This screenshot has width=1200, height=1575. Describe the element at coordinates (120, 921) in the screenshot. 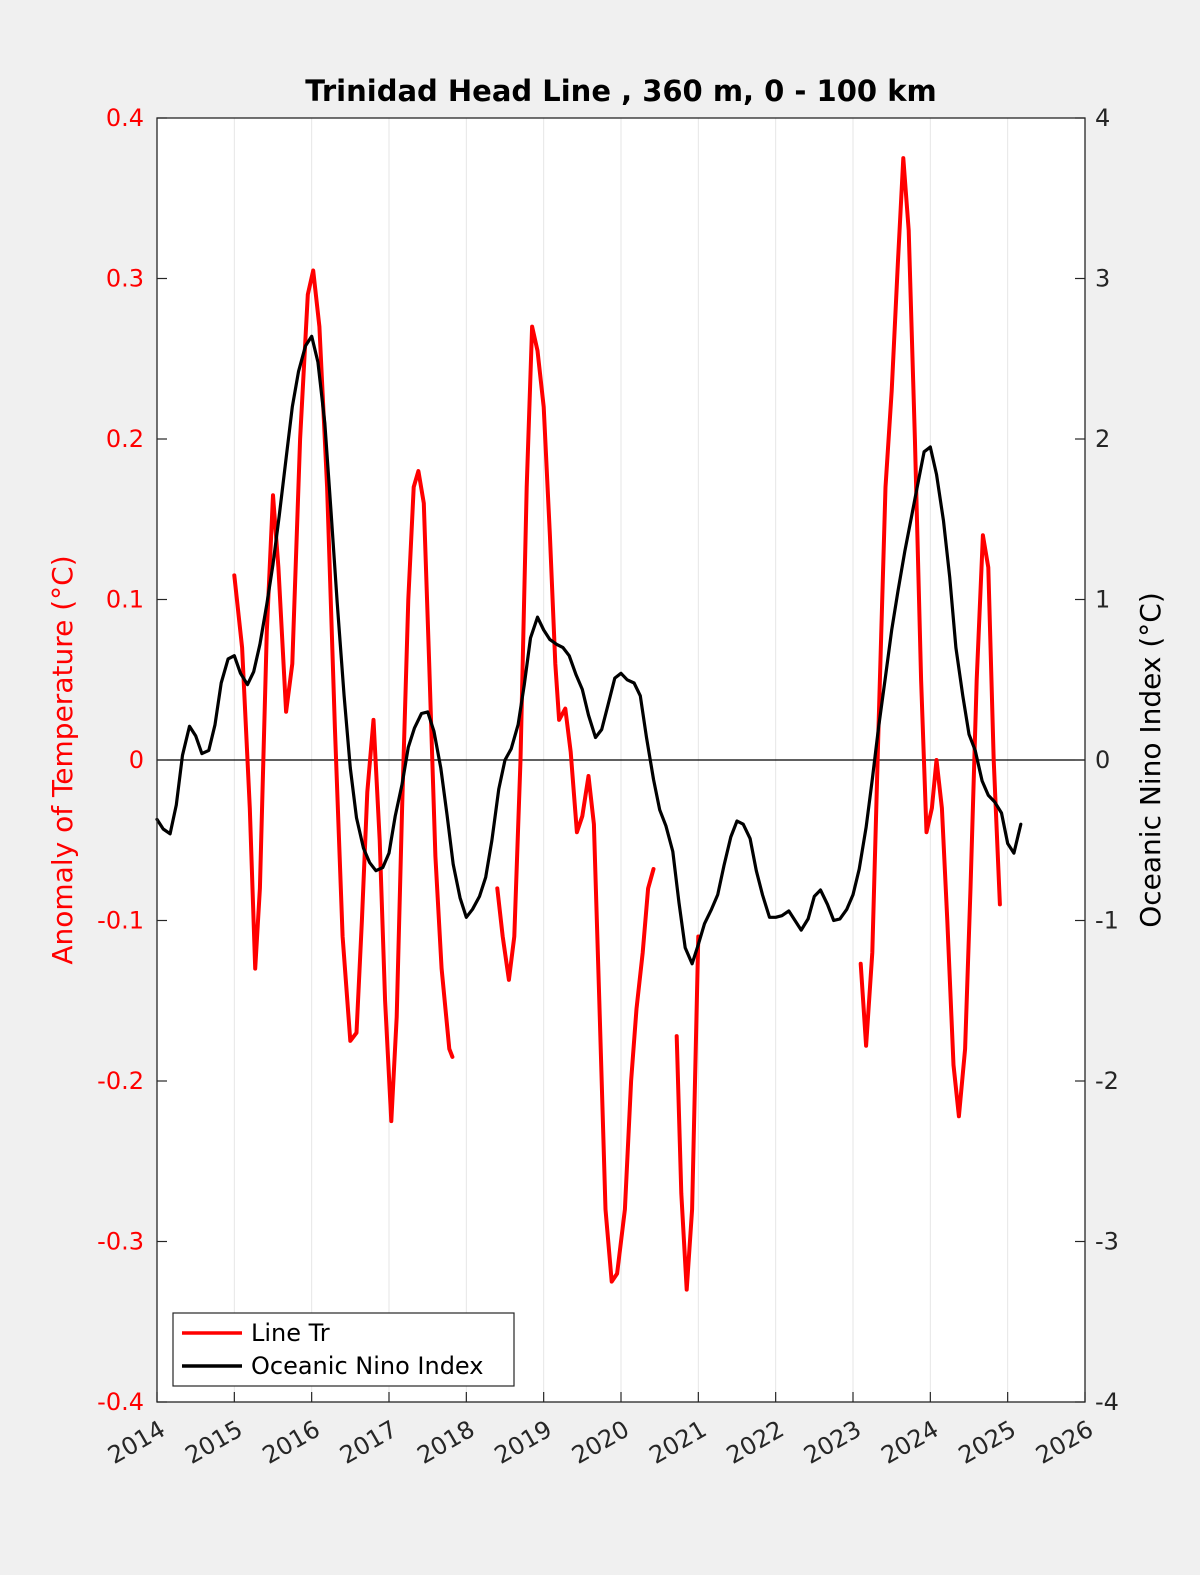

I see `left-tick-label: -0.1` at that location.